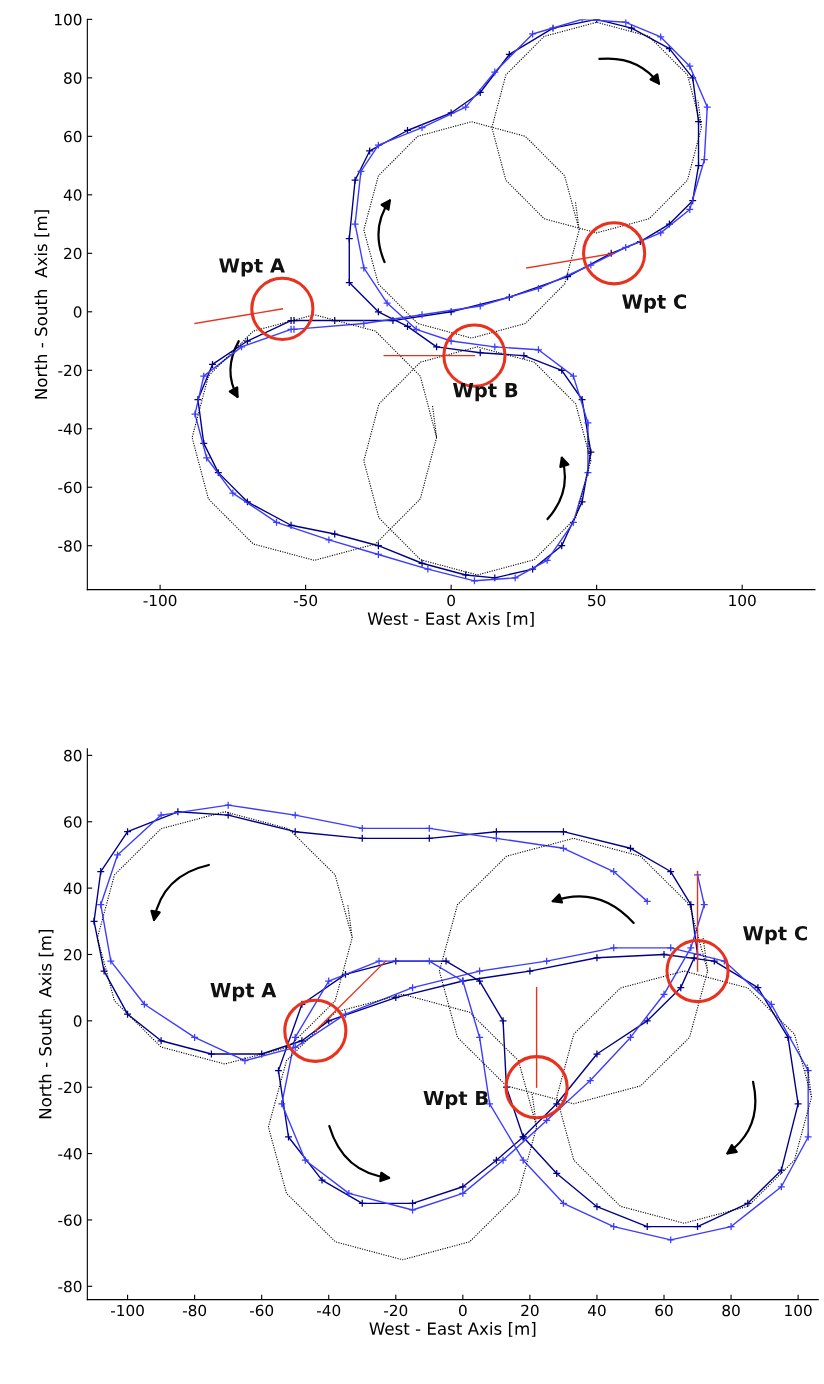 This screenshot has height=1384, width=824. Describe the element at coordinates (596, 1310) in the screenshot. I see `x-tick-label: 40` at that location.